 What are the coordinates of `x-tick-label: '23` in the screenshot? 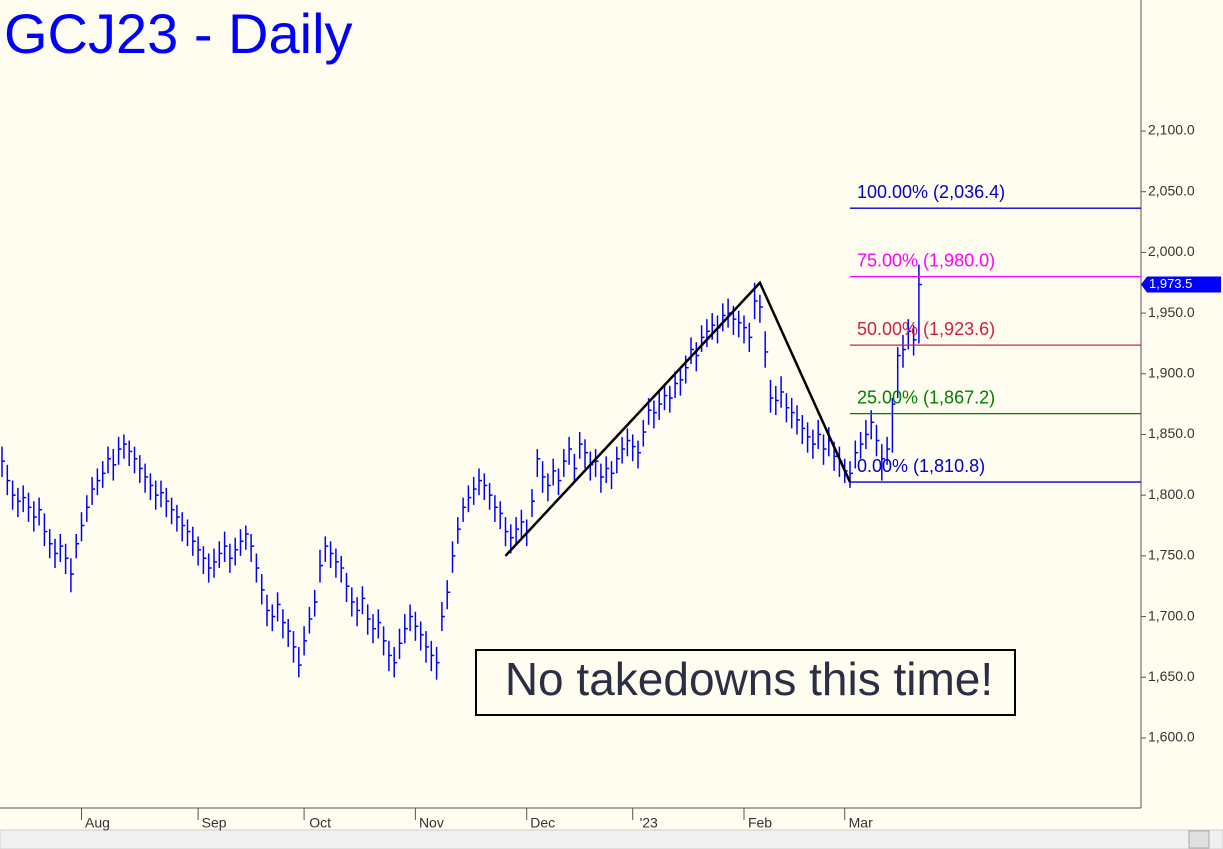 It's located at (649, 823).